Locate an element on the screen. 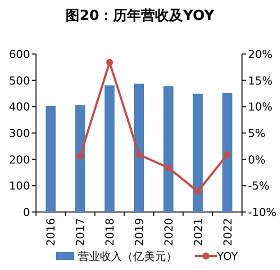  x-tick-label: 2022 is located at coordinates (227, 232).